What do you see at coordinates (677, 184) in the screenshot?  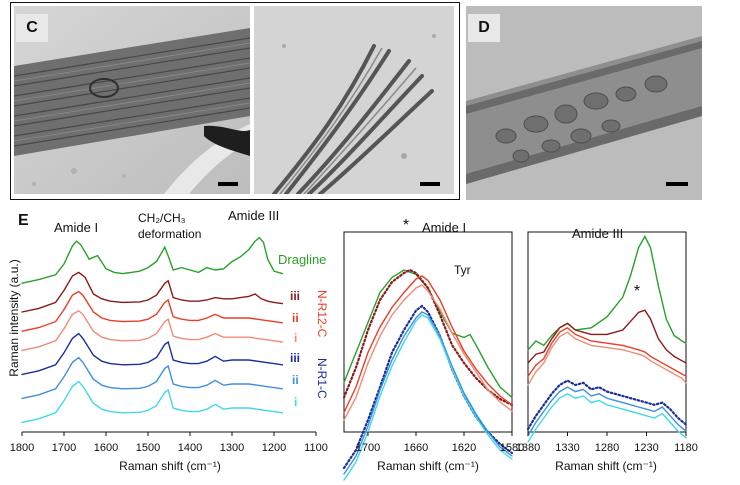 I see `scale-bar-d` at bounding box center [677, 184].